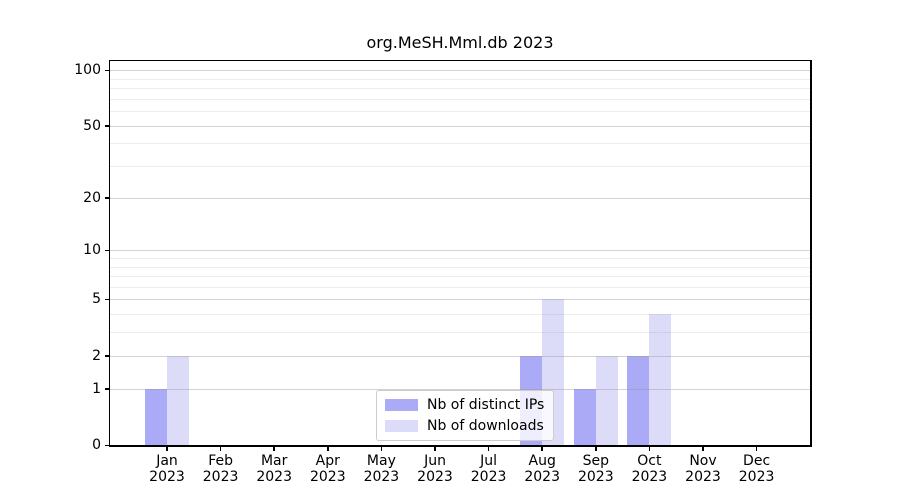 Image resolution: width=900 pixels, height=500 pixels. I want to click on y-tick-label: 50, so click(92, 125).